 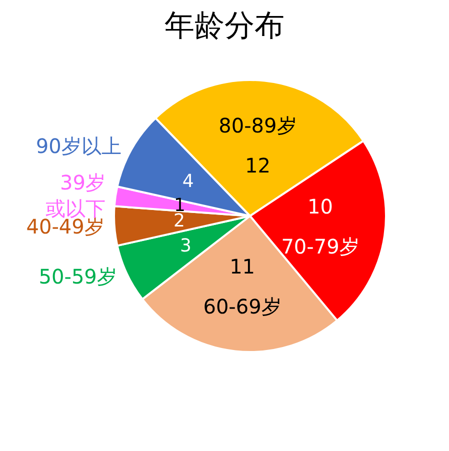 I want to click on slice-label: 80-89岁, so click(x=257, y=125).